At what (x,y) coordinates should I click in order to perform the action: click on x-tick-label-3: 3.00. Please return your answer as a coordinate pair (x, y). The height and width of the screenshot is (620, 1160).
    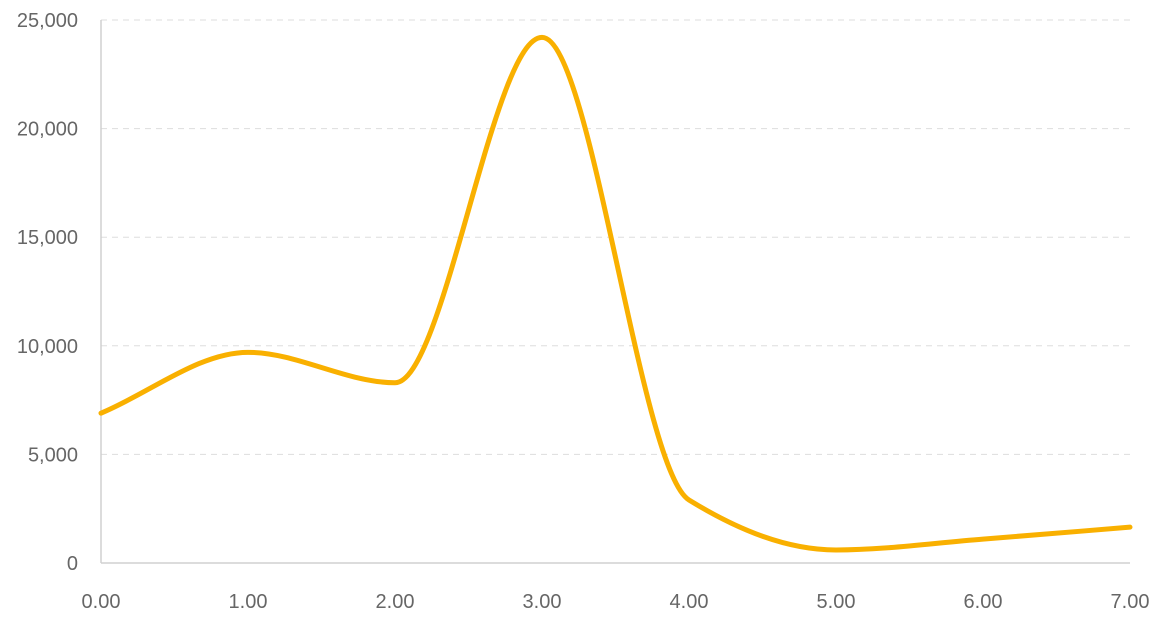
    Looking at the image, I should click on (542, 602).